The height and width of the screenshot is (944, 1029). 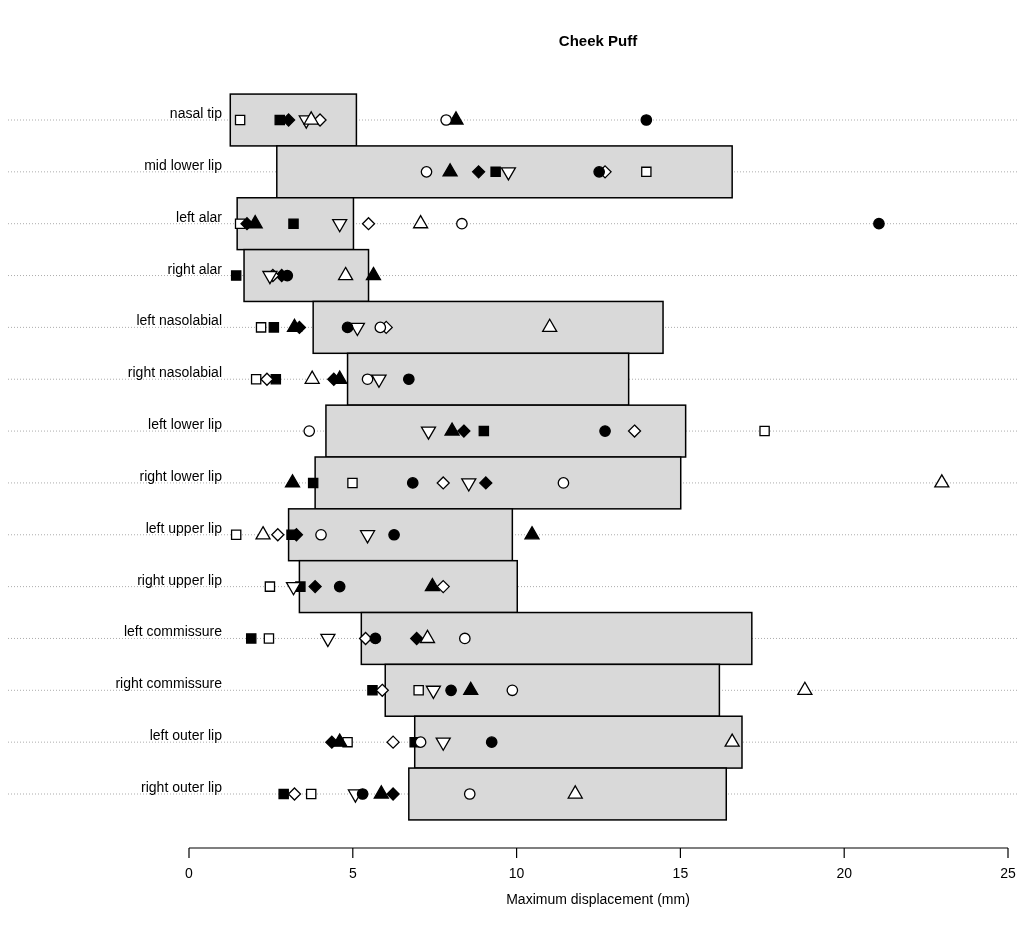 What do you see at coordinates (185, 424) in the screenshot?
I see `y-tick-label: left lower lip` at bounding box center [185, 424].